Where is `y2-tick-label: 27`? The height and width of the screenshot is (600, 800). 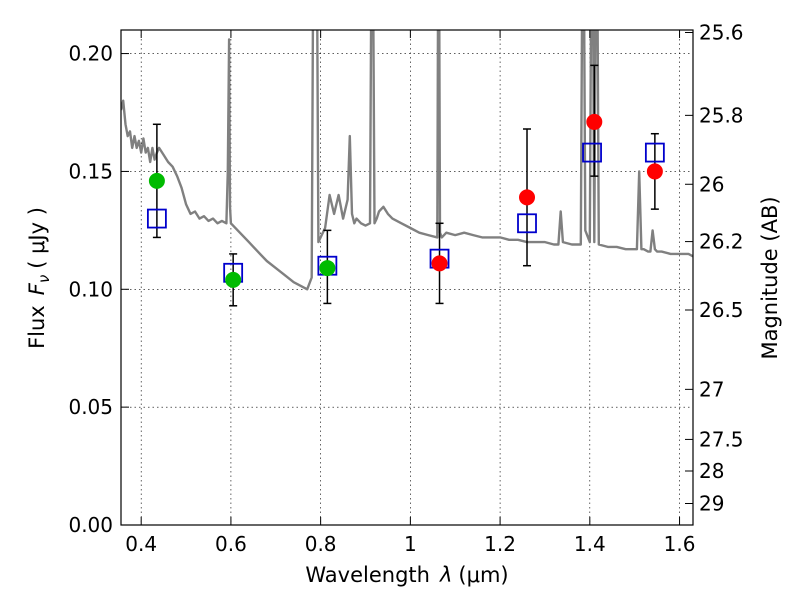
y2-tick-label: 27 is located at coordinates (711, 389).